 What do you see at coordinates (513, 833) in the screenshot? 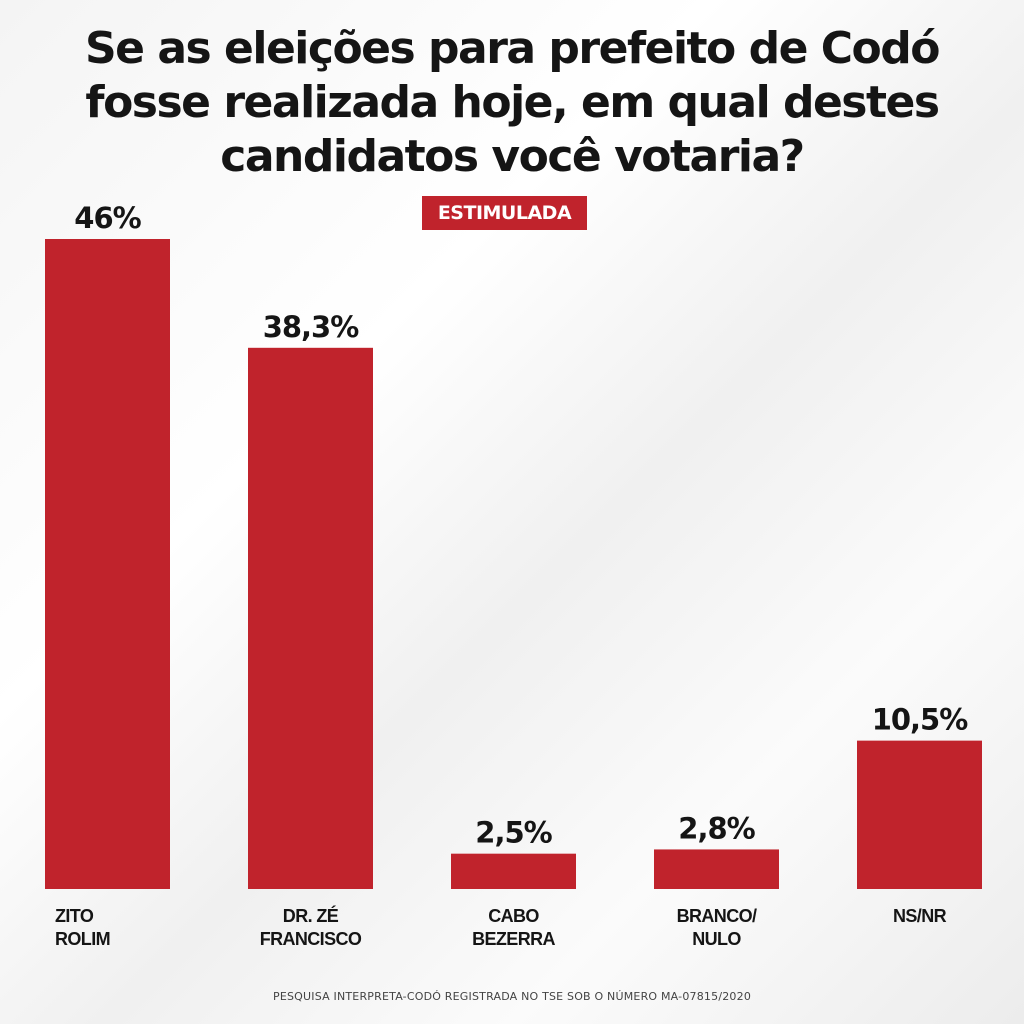
I see `value-label: 2,5%` at bounding box center [513, 833].